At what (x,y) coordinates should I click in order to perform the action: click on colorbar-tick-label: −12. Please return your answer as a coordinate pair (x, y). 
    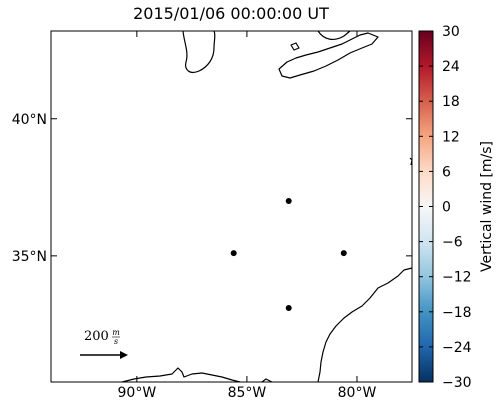
    Looking at the image, I should click on (457, 278).